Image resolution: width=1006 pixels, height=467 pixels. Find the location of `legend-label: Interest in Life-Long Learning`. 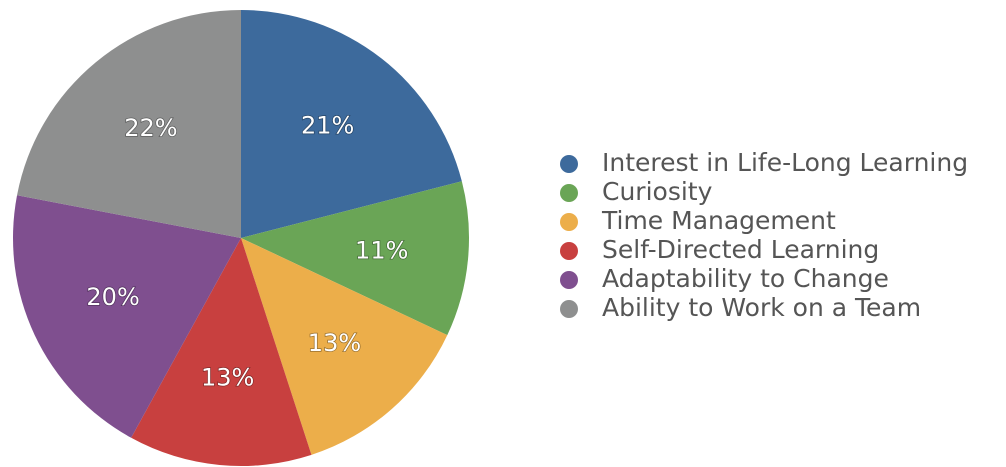

legend-label: Interest in Life-Long Learning is located at coordinates (785, 162).